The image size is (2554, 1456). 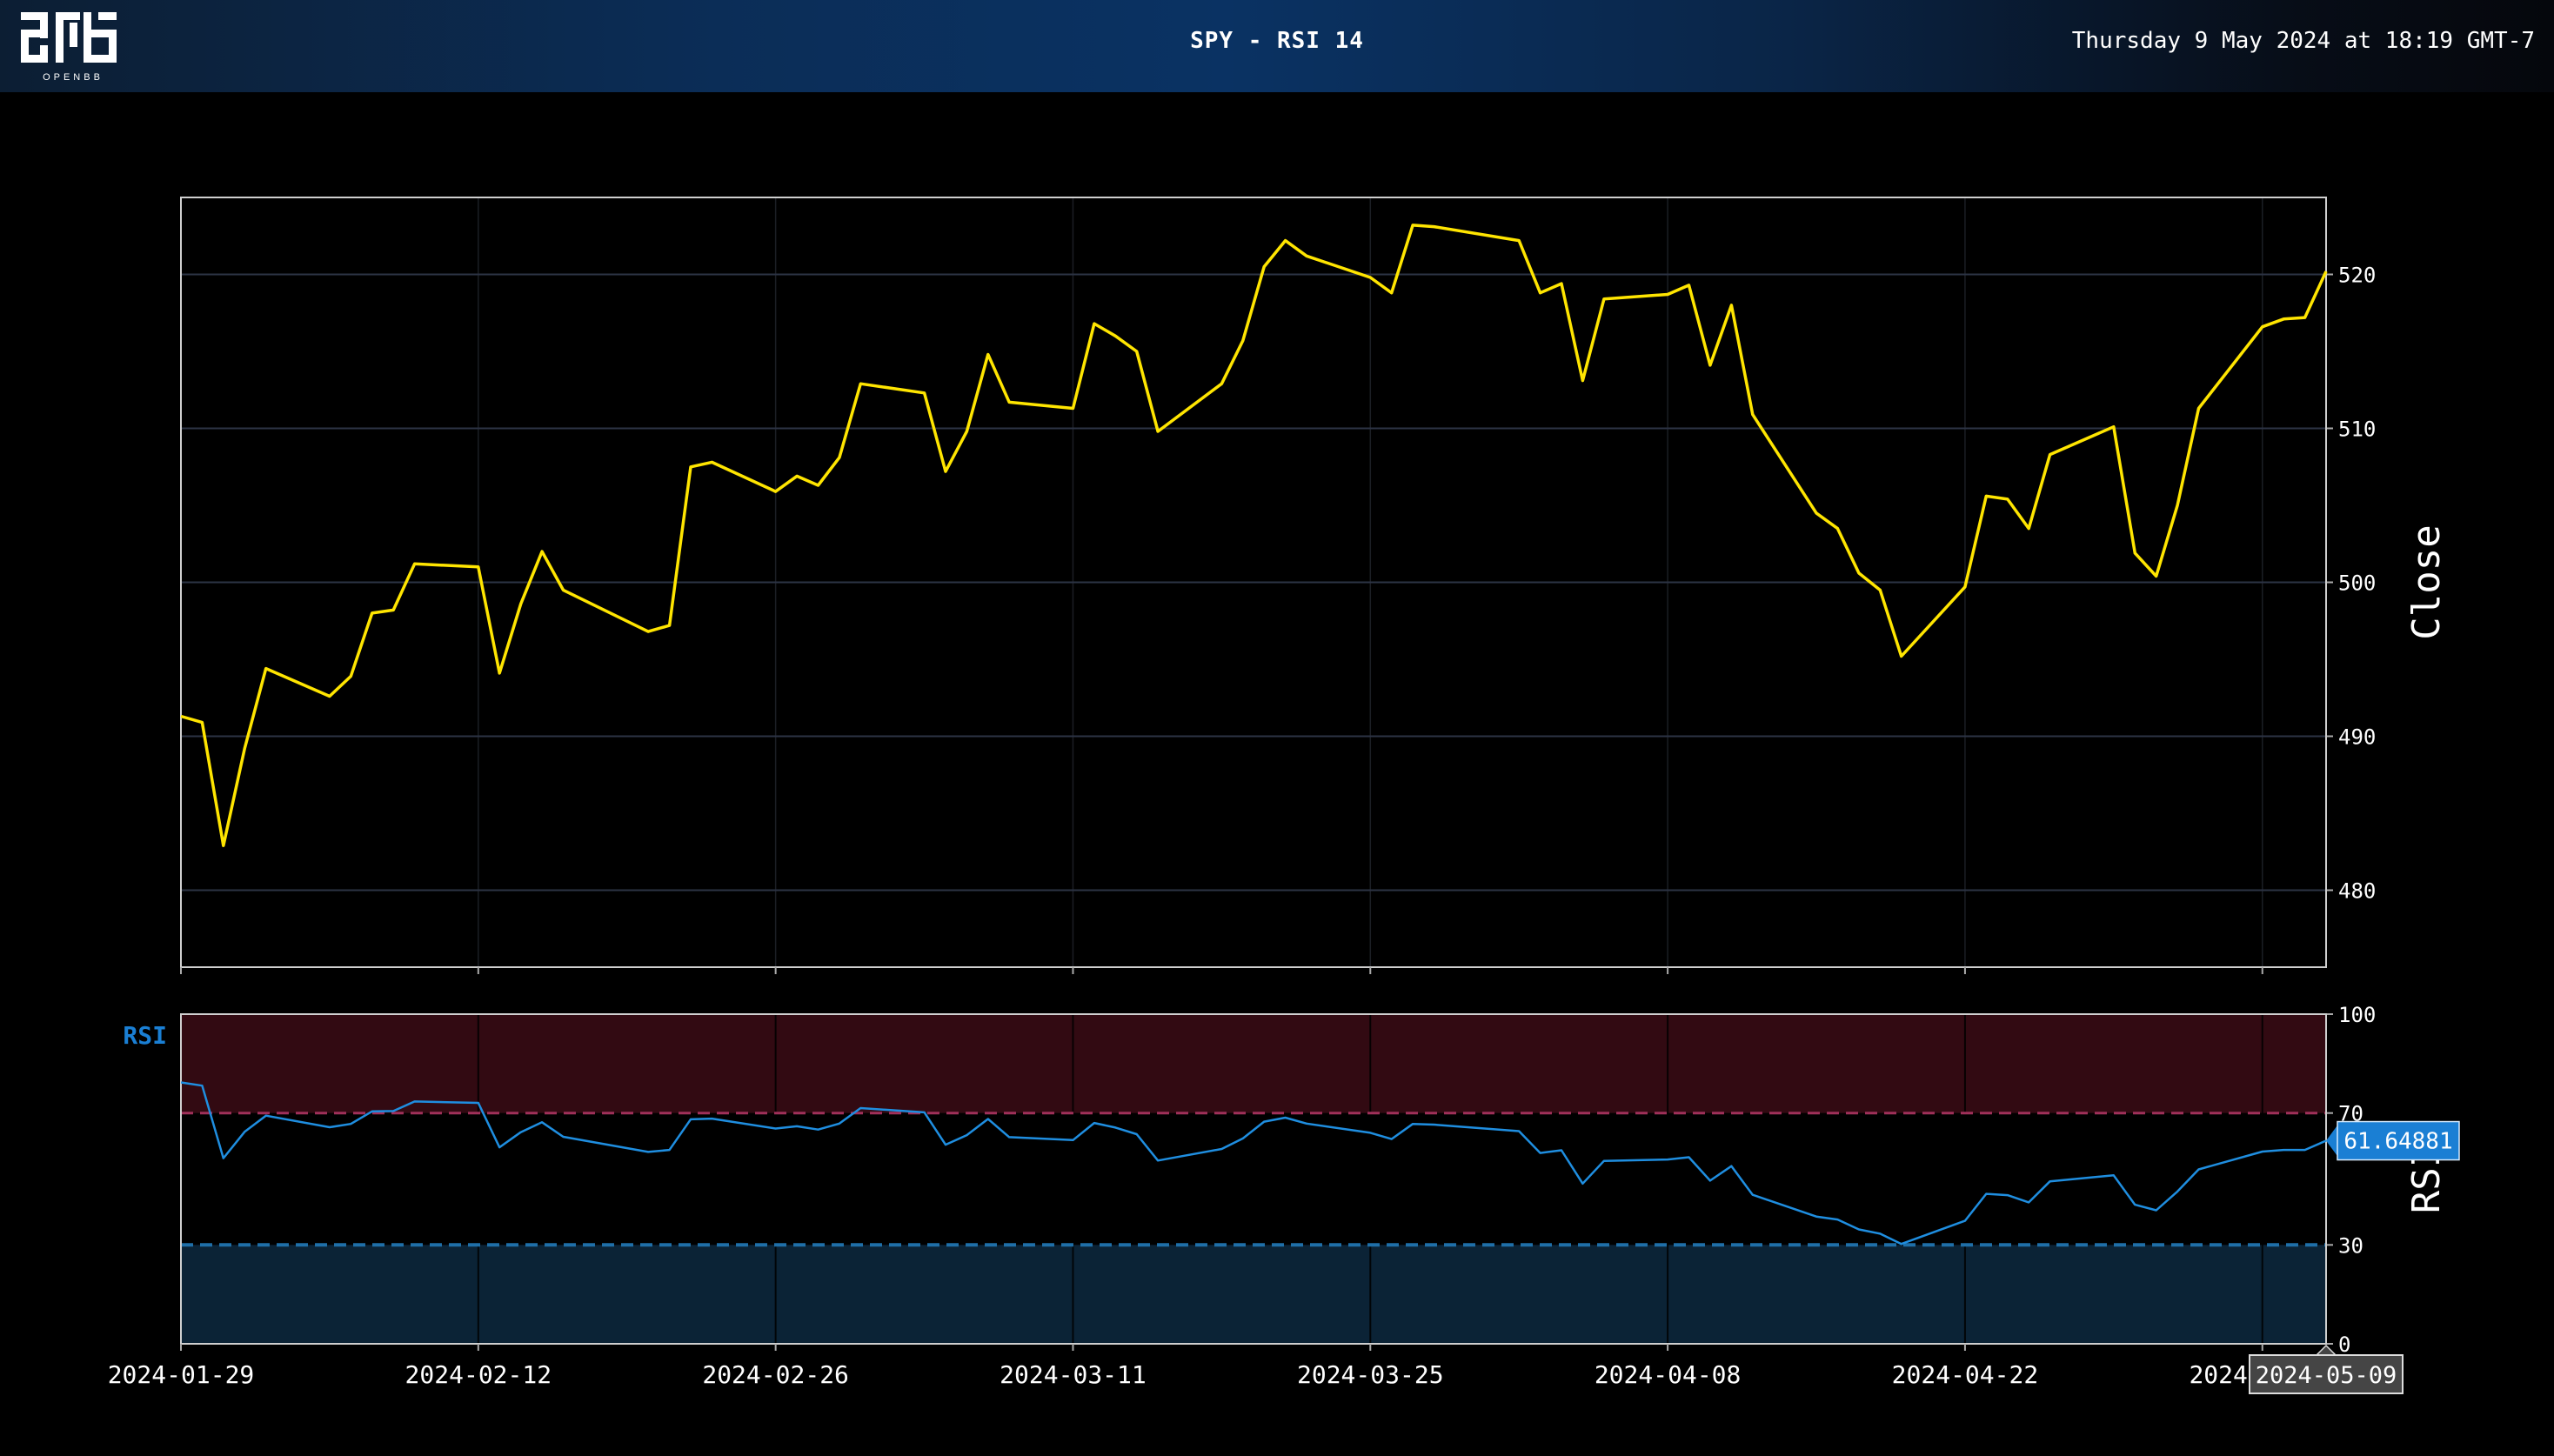 What do you see at coordinates (73, 77) in the screenshot?
I see `logo-text: OPENBB` at bounding box center [73, 77].